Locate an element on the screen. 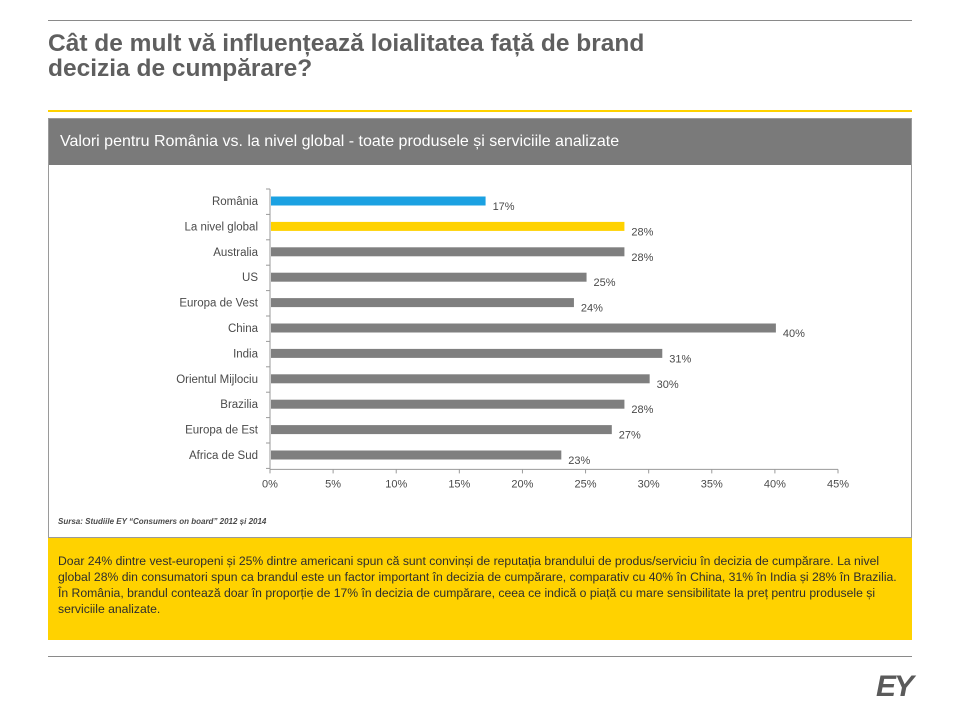 The width and height of the screenshot is (960, 720). x-tick-label: 25% is located at coordinates (586, 484).